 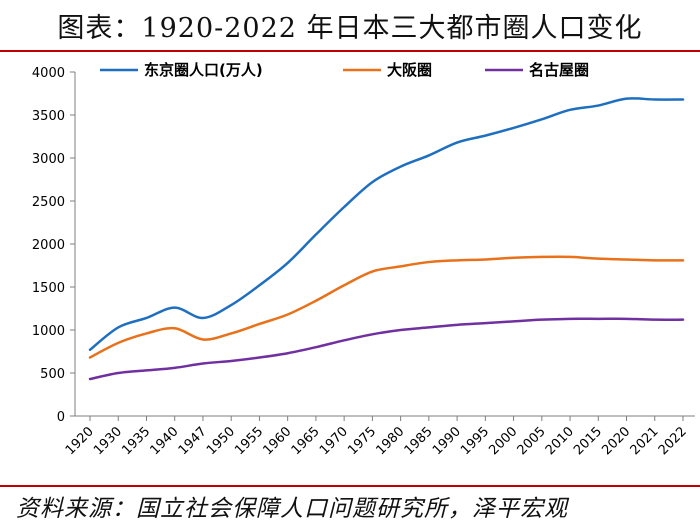 What do you see at coordinates (61, 417) in the screenshot?
I see `y-tick-label: 0` at bounding box center [61, 417].